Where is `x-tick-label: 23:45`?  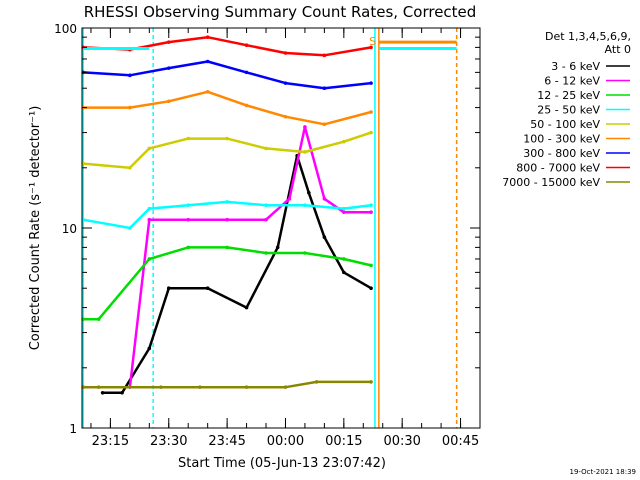 x-tick-label: 23:45 is located at coordinates (226, 441).